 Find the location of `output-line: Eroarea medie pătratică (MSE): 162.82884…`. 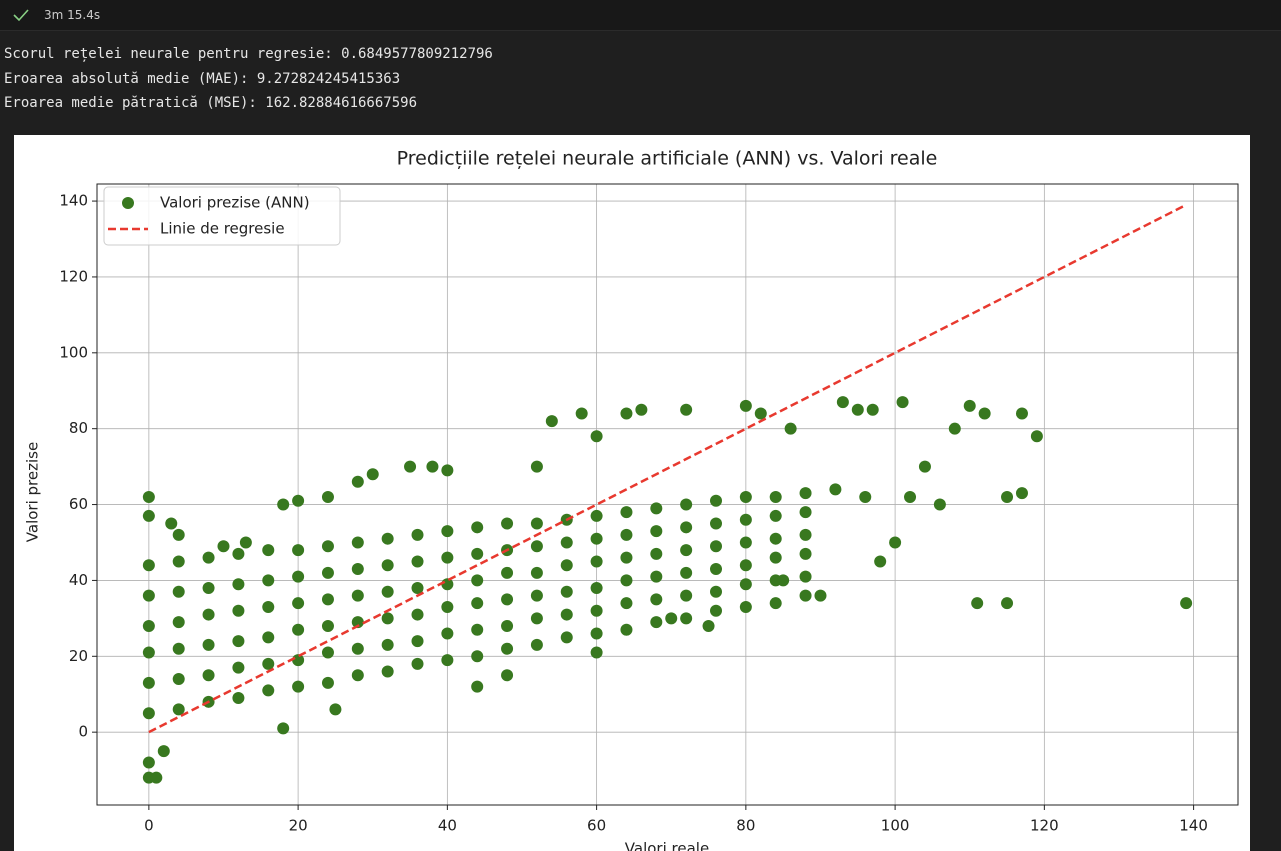

output-line: Eroarea medie pătratică (MSE): 162.82884… is located at coordinates (211, 103).